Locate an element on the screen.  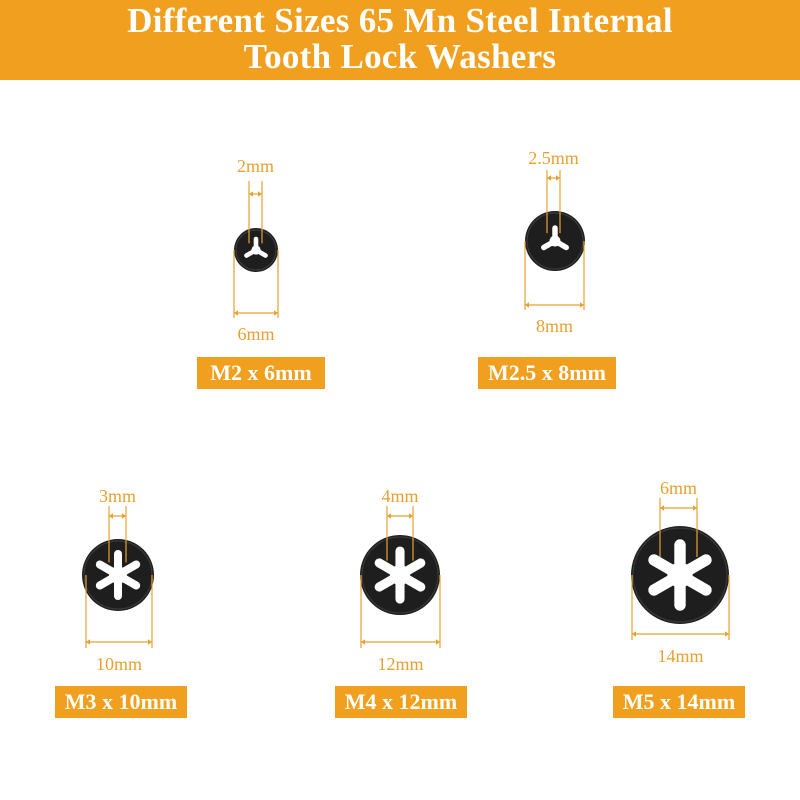
size-label-m4: M4 x 12mm is located at coordinates (401, 702).